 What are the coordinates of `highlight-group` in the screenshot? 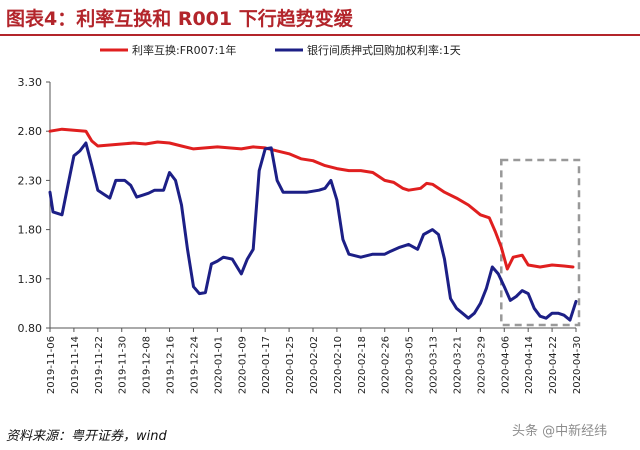 It's located at (540, 242).